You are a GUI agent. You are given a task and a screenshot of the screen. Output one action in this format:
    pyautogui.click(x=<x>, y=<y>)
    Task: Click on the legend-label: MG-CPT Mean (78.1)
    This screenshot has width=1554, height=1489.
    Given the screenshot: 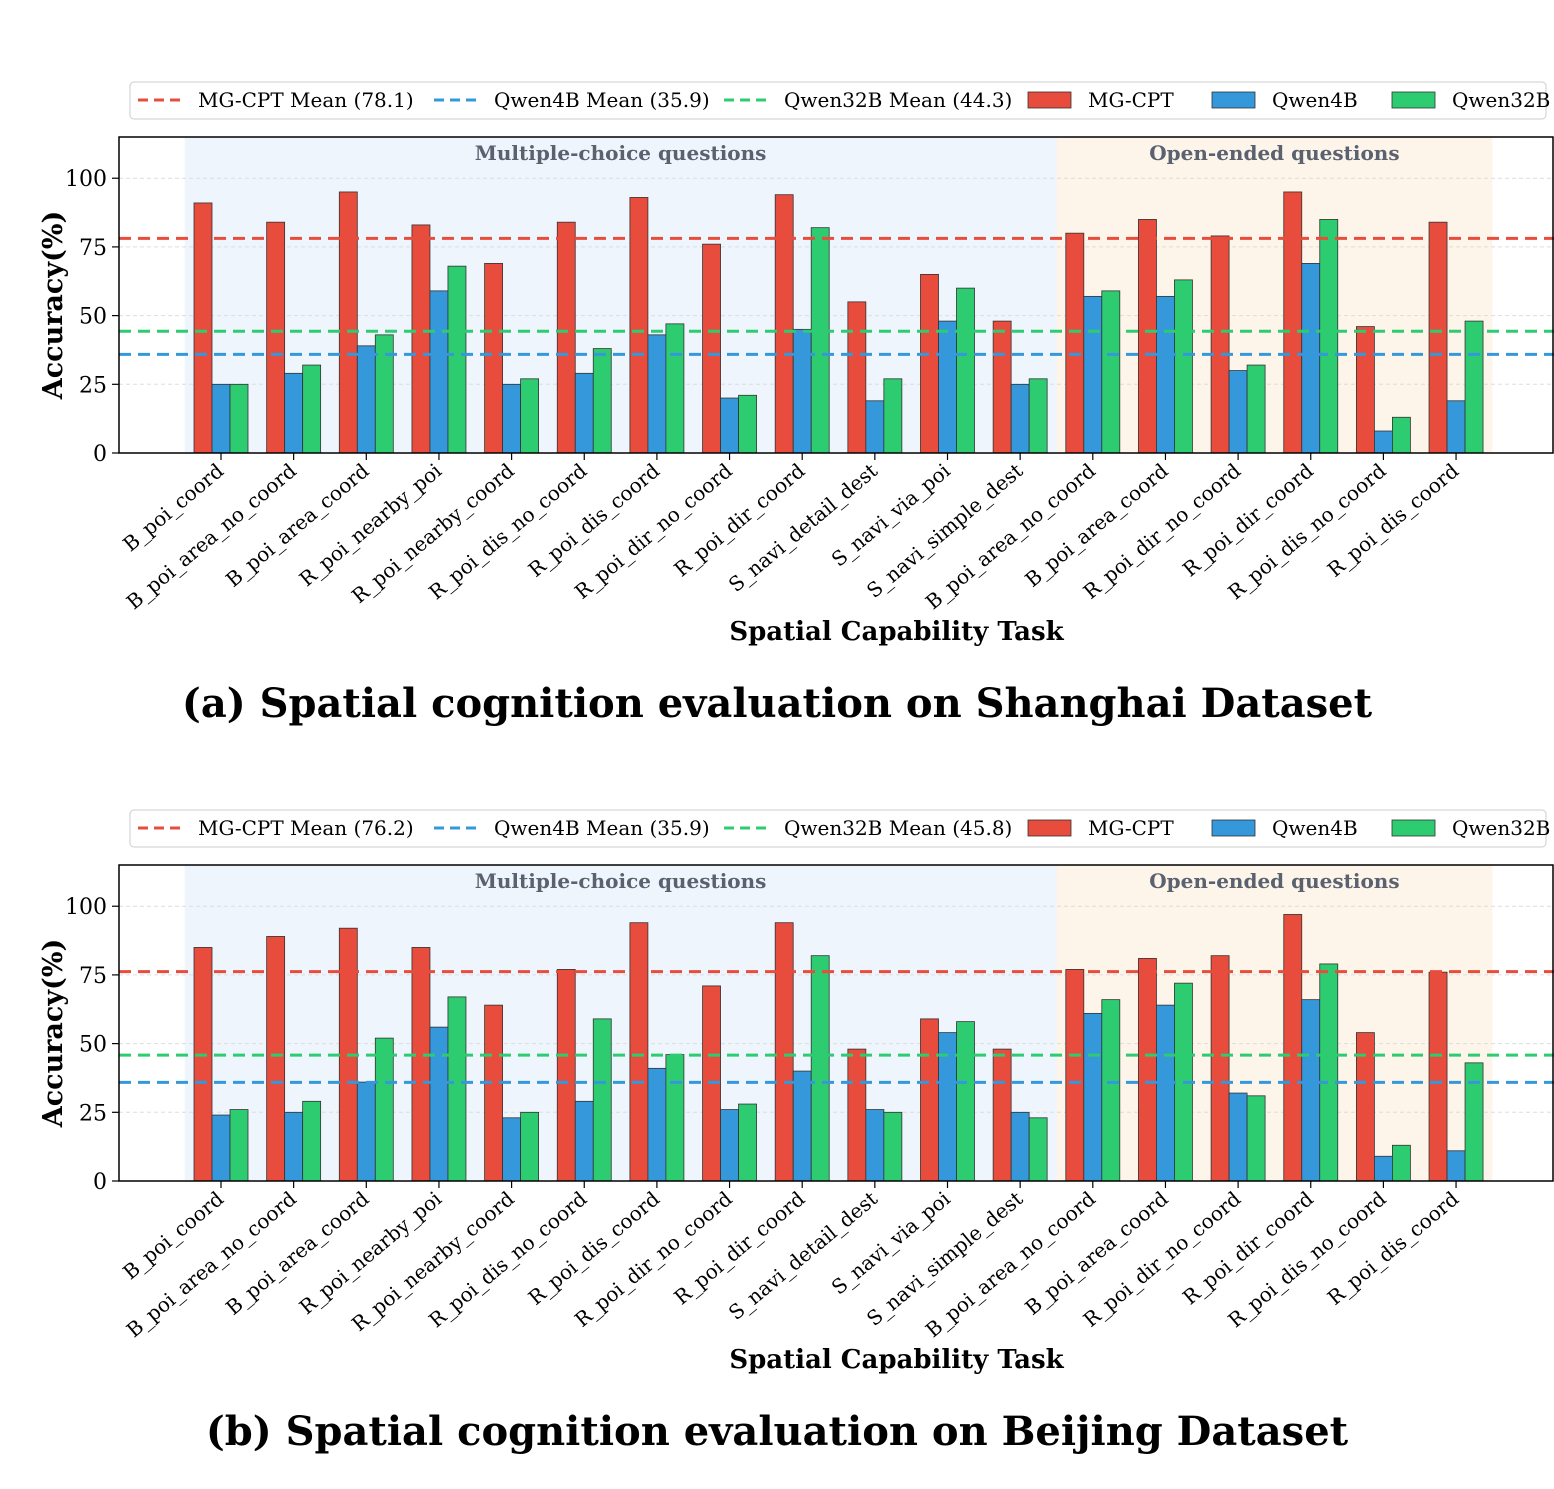 What is the action you would take?
    pyautogui.click(x=306, y=100)
    